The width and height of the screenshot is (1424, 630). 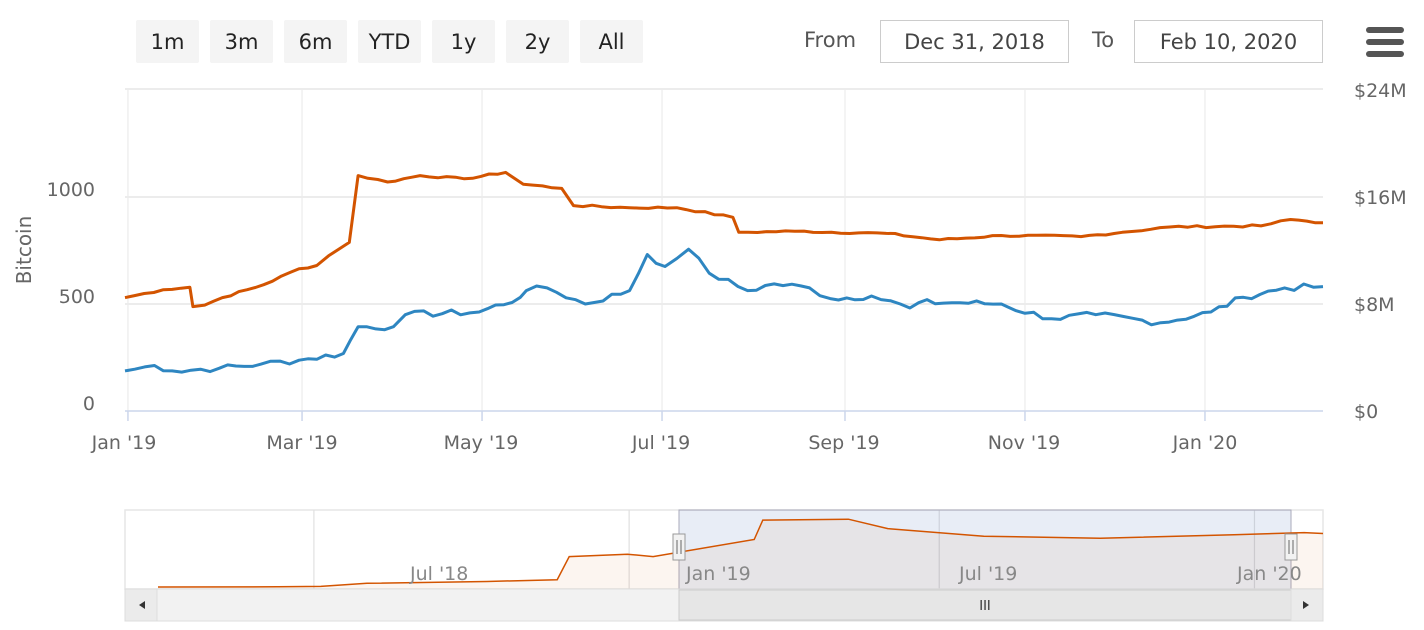 What do you see at coordinates (1024, 443) in the screenshot?
I see `x-tick-label: Nov '19` at bounding box center [1024, 443].